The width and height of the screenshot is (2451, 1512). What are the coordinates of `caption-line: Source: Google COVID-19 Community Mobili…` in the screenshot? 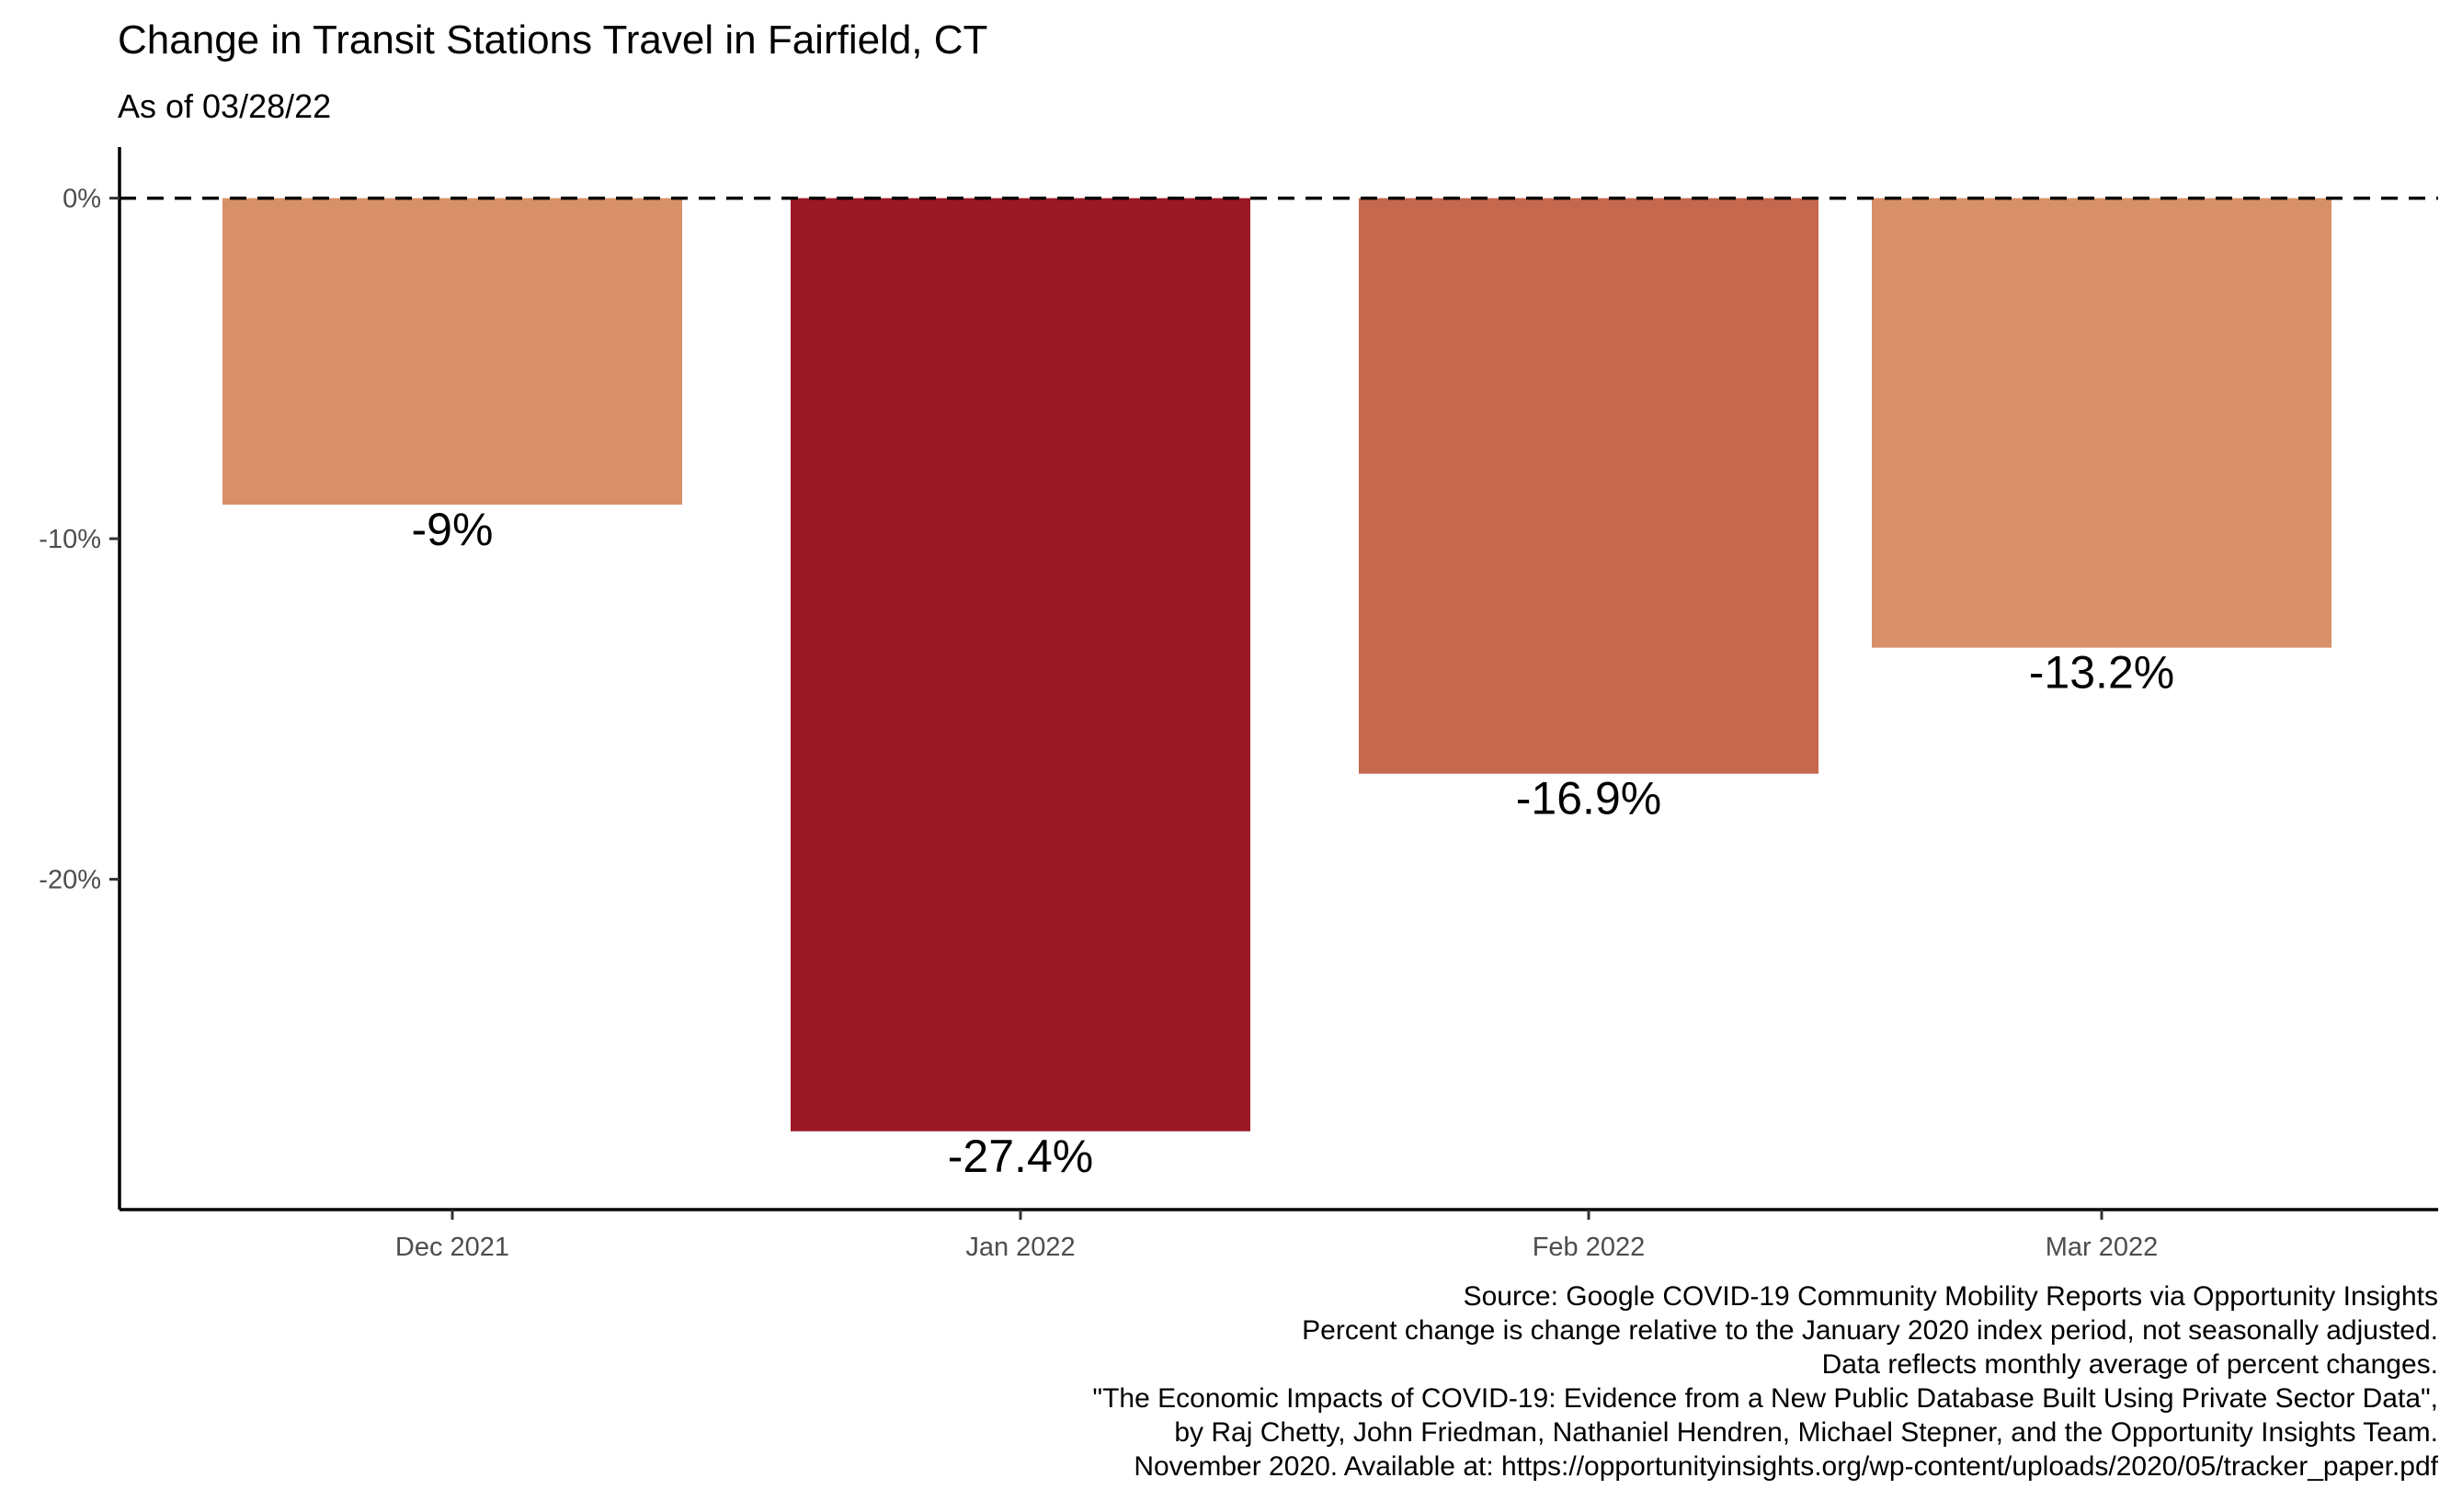 It's located at (1951, 1296).